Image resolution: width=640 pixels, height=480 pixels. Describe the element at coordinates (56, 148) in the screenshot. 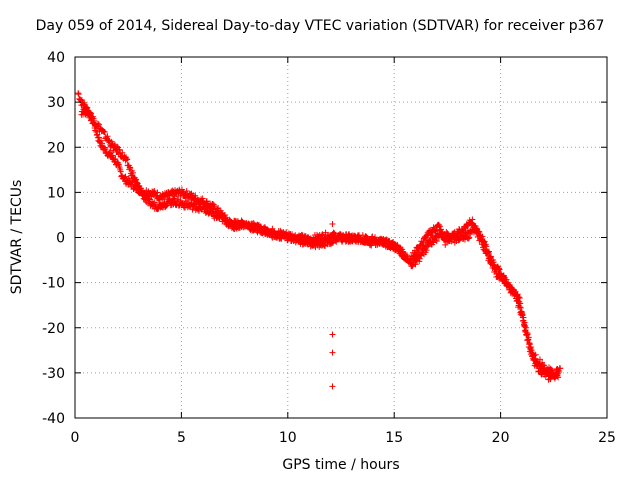

I see `y-tick-label: 20` at that location.